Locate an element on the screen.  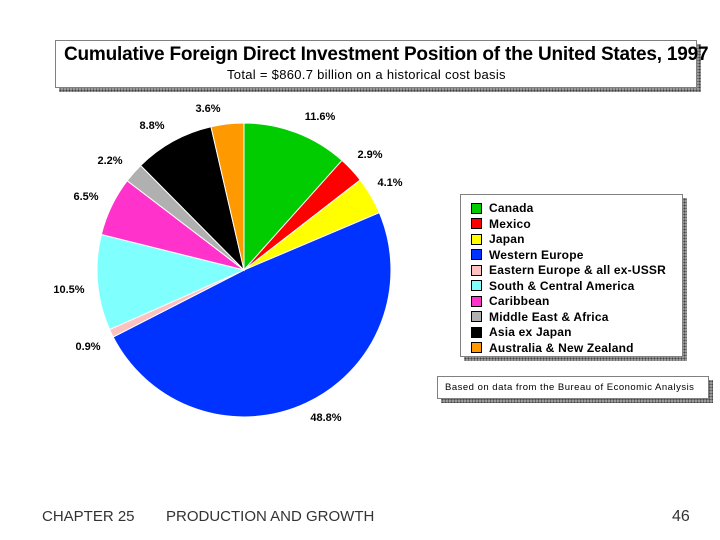
legend-label-western-europe: Western Europe is located at coordinates (536, 254).